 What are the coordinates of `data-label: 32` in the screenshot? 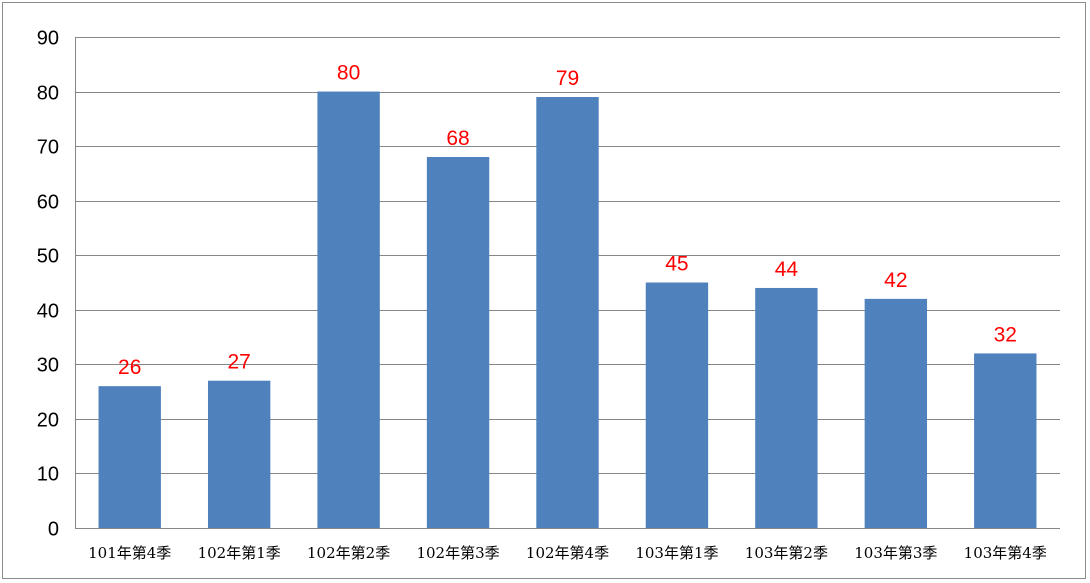 It's located at (1005, 334).